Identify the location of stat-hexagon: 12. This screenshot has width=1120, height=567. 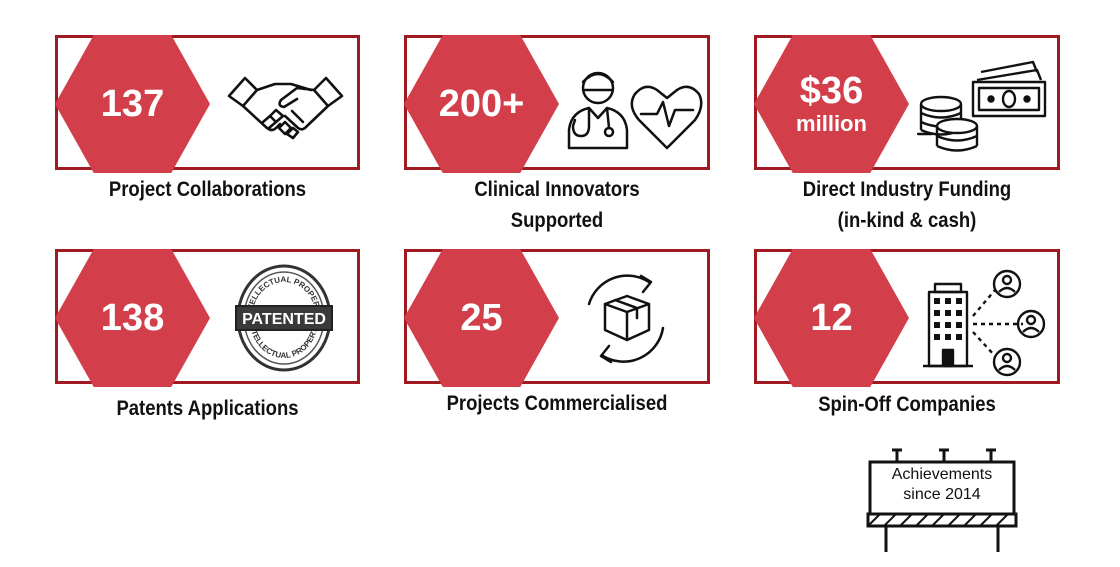
(831, 318).